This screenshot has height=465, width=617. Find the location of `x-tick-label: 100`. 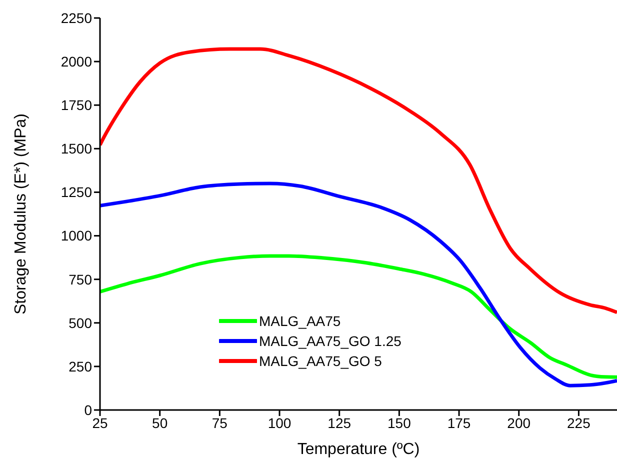

x-tick-label: 100 is located at coordinates (280, 422).